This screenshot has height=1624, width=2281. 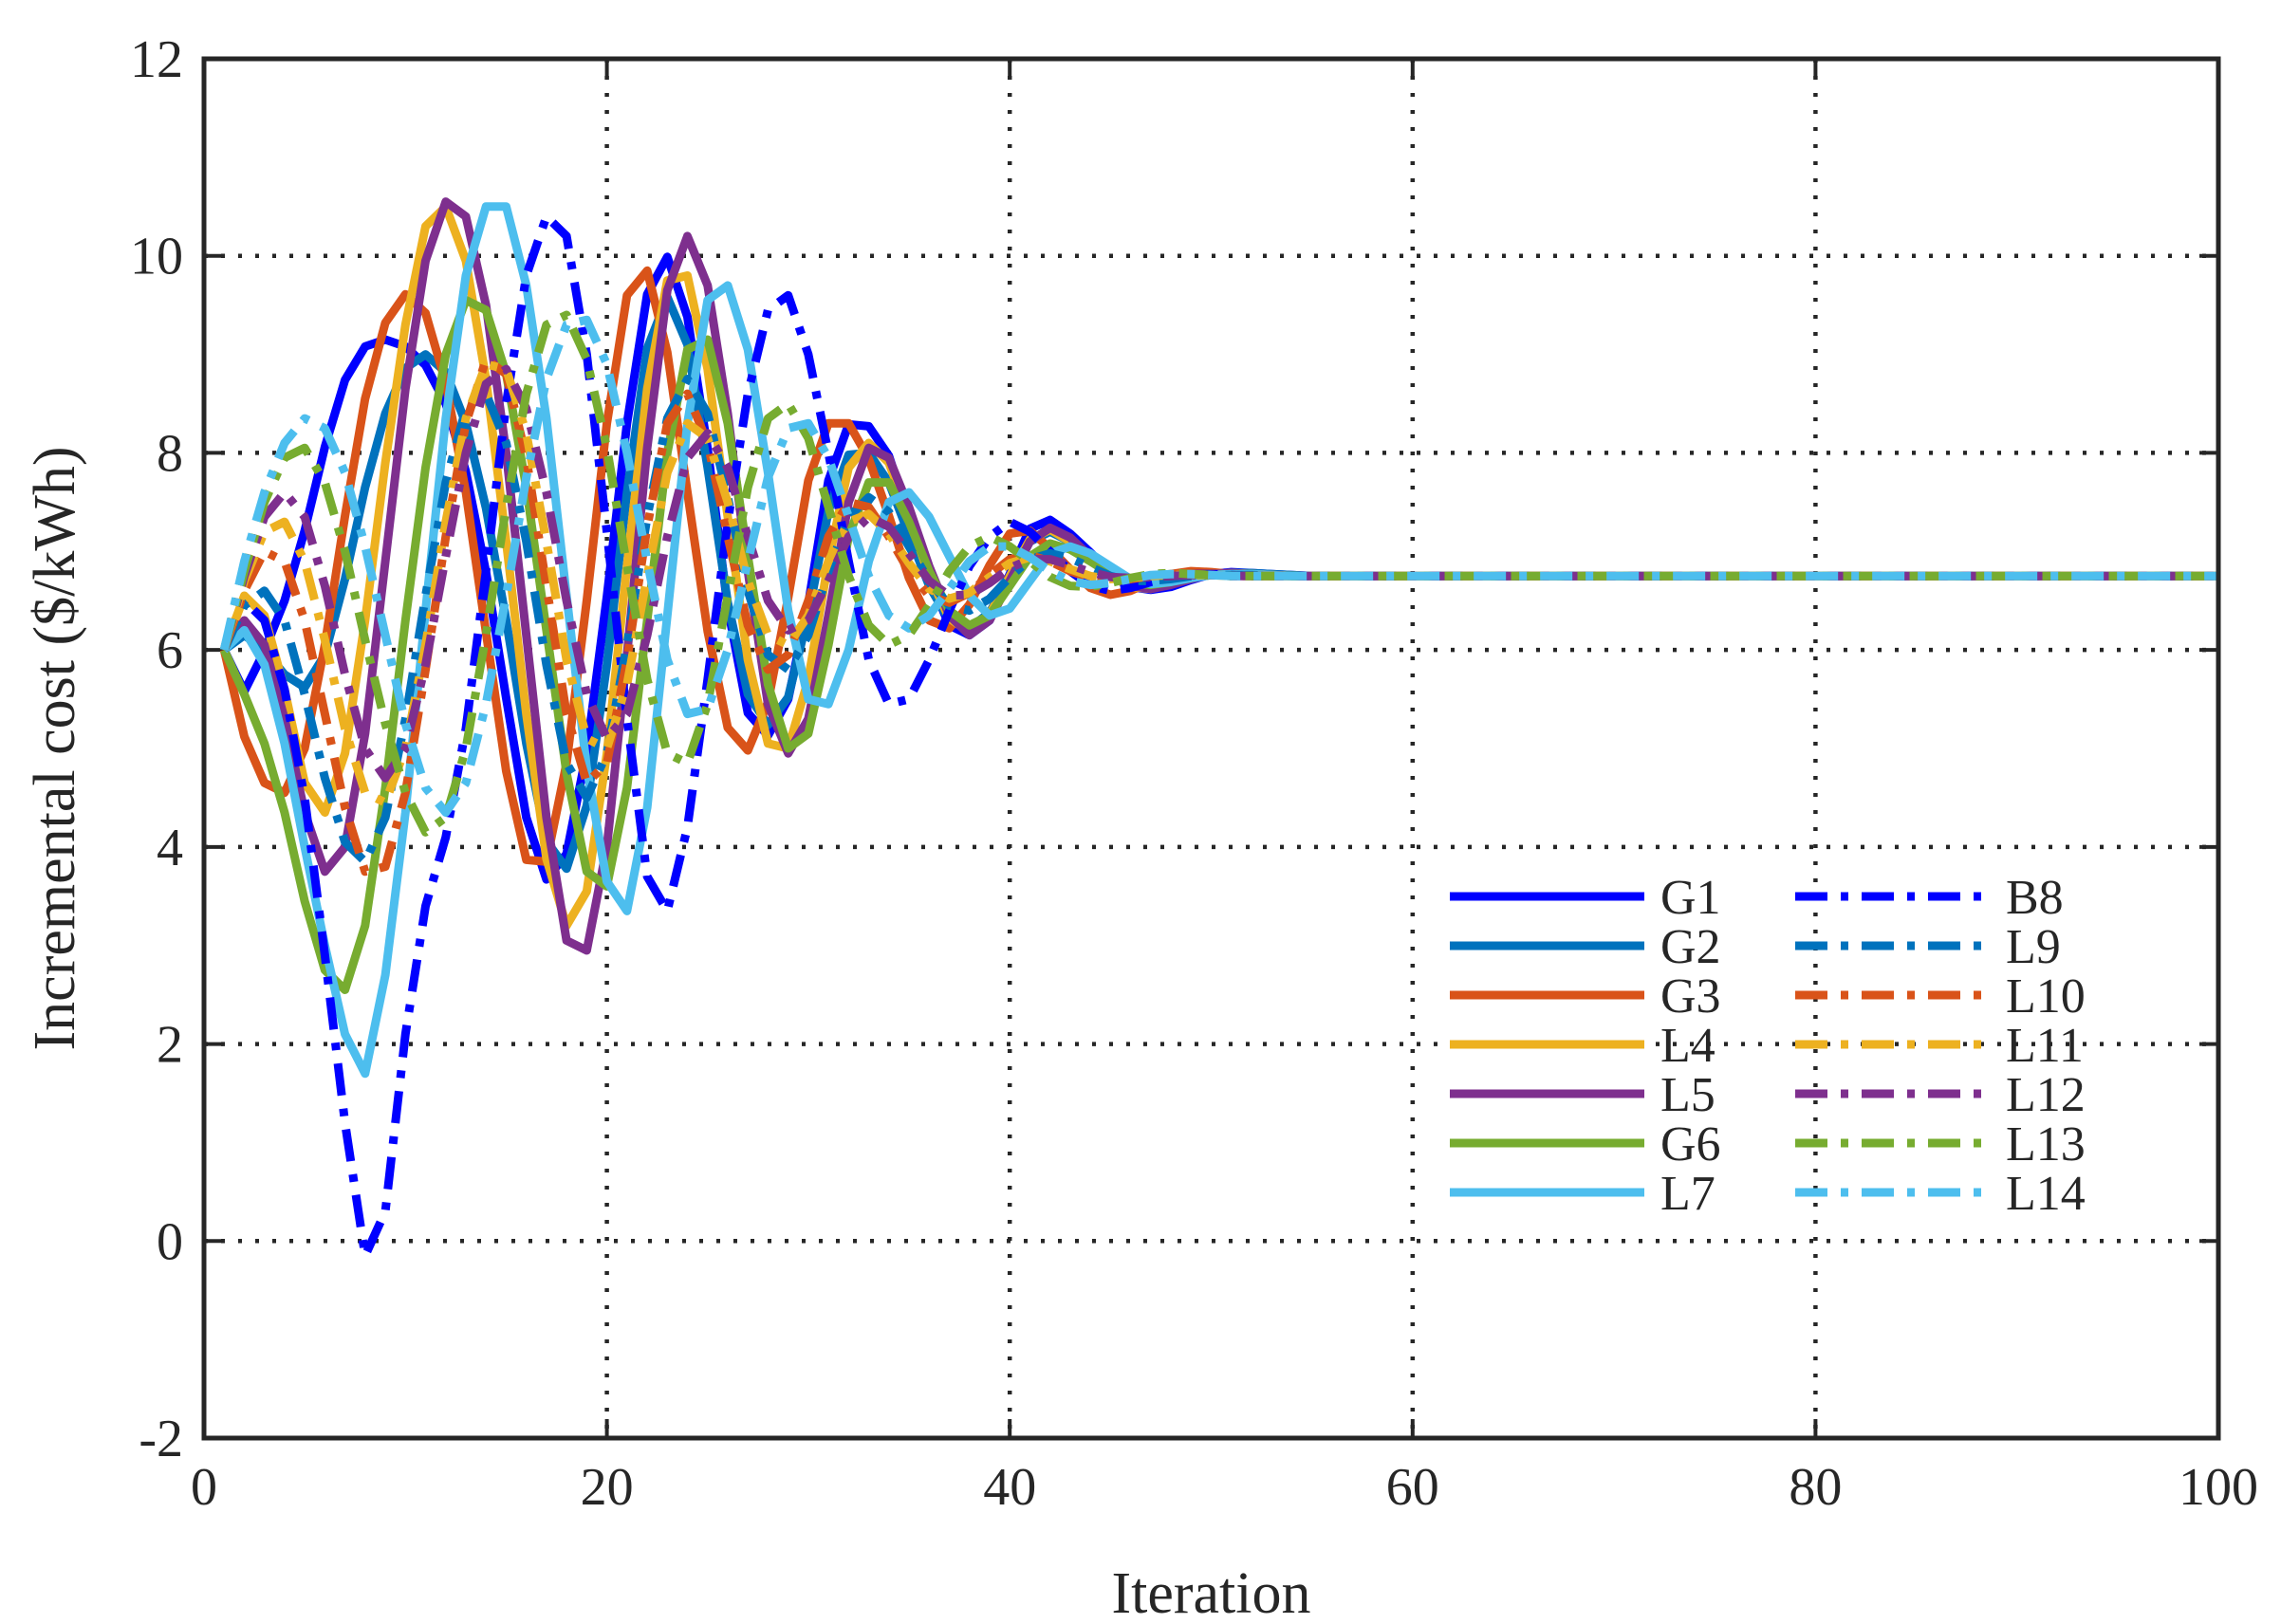 What do you see at coordinates (1688, 1194) in the screenshot?
I see `legend-label-l7: L7` at bounding box center [1688, 1194].